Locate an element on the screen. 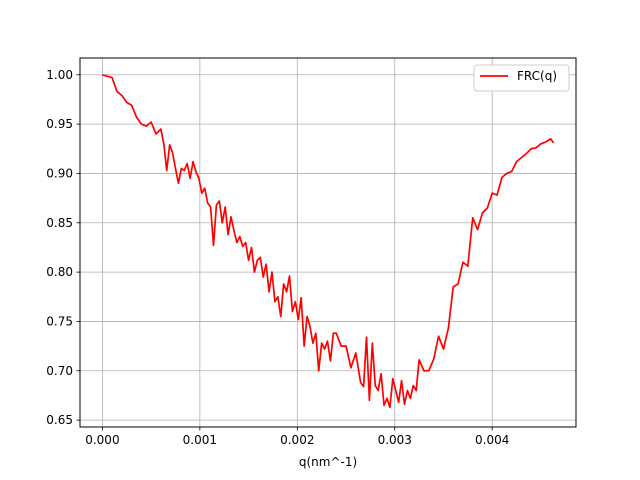  x-tick-label: 0.002 is located at coordinates (297, 440).